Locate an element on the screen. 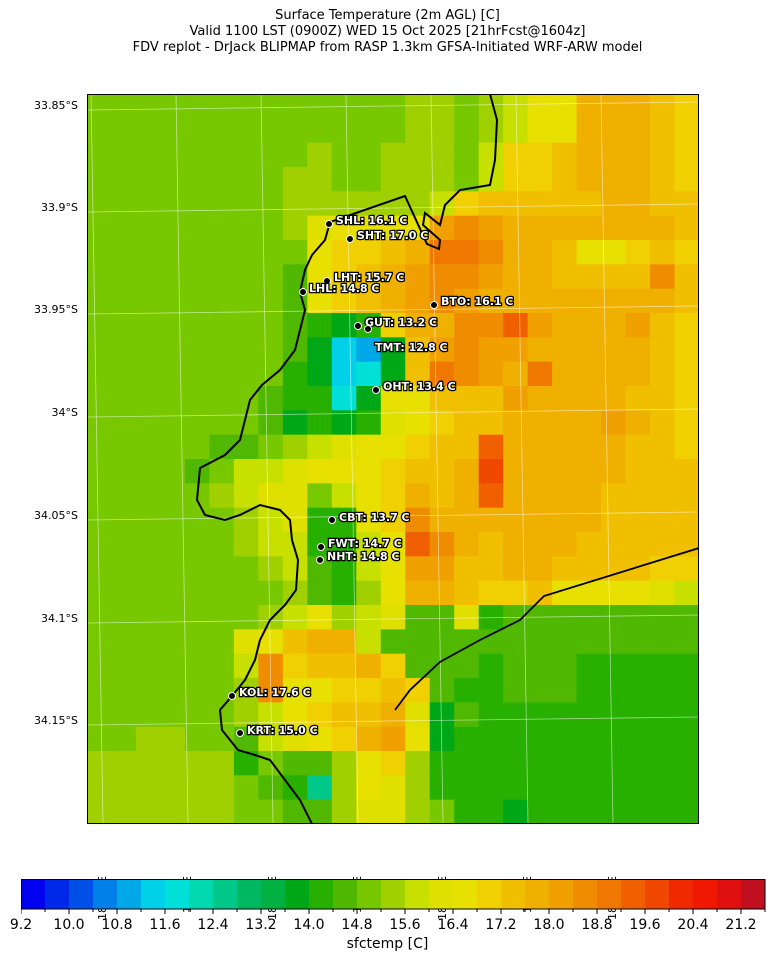  colorbar-tick-label: 10.8 is located at coordinates (117, 925).